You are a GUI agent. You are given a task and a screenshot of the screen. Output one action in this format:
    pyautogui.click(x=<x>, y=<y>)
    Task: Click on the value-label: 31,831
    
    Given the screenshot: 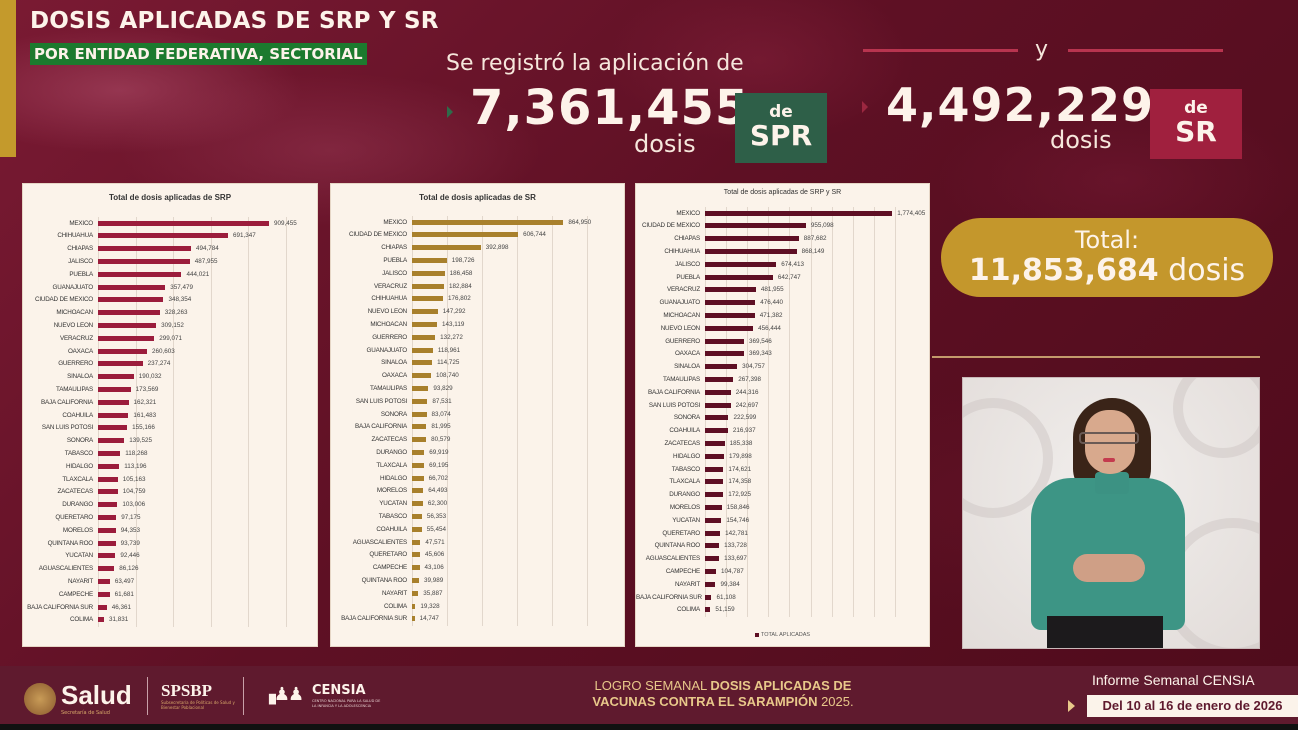 What is the action you would take?
    pyautogui.click(x=118, y=620)
    